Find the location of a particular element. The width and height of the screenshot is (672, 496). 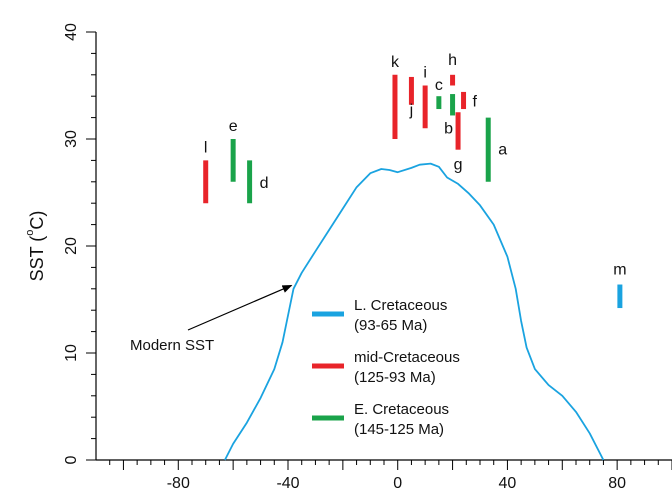

range-label-f: f is located at coordinates (475, 101).